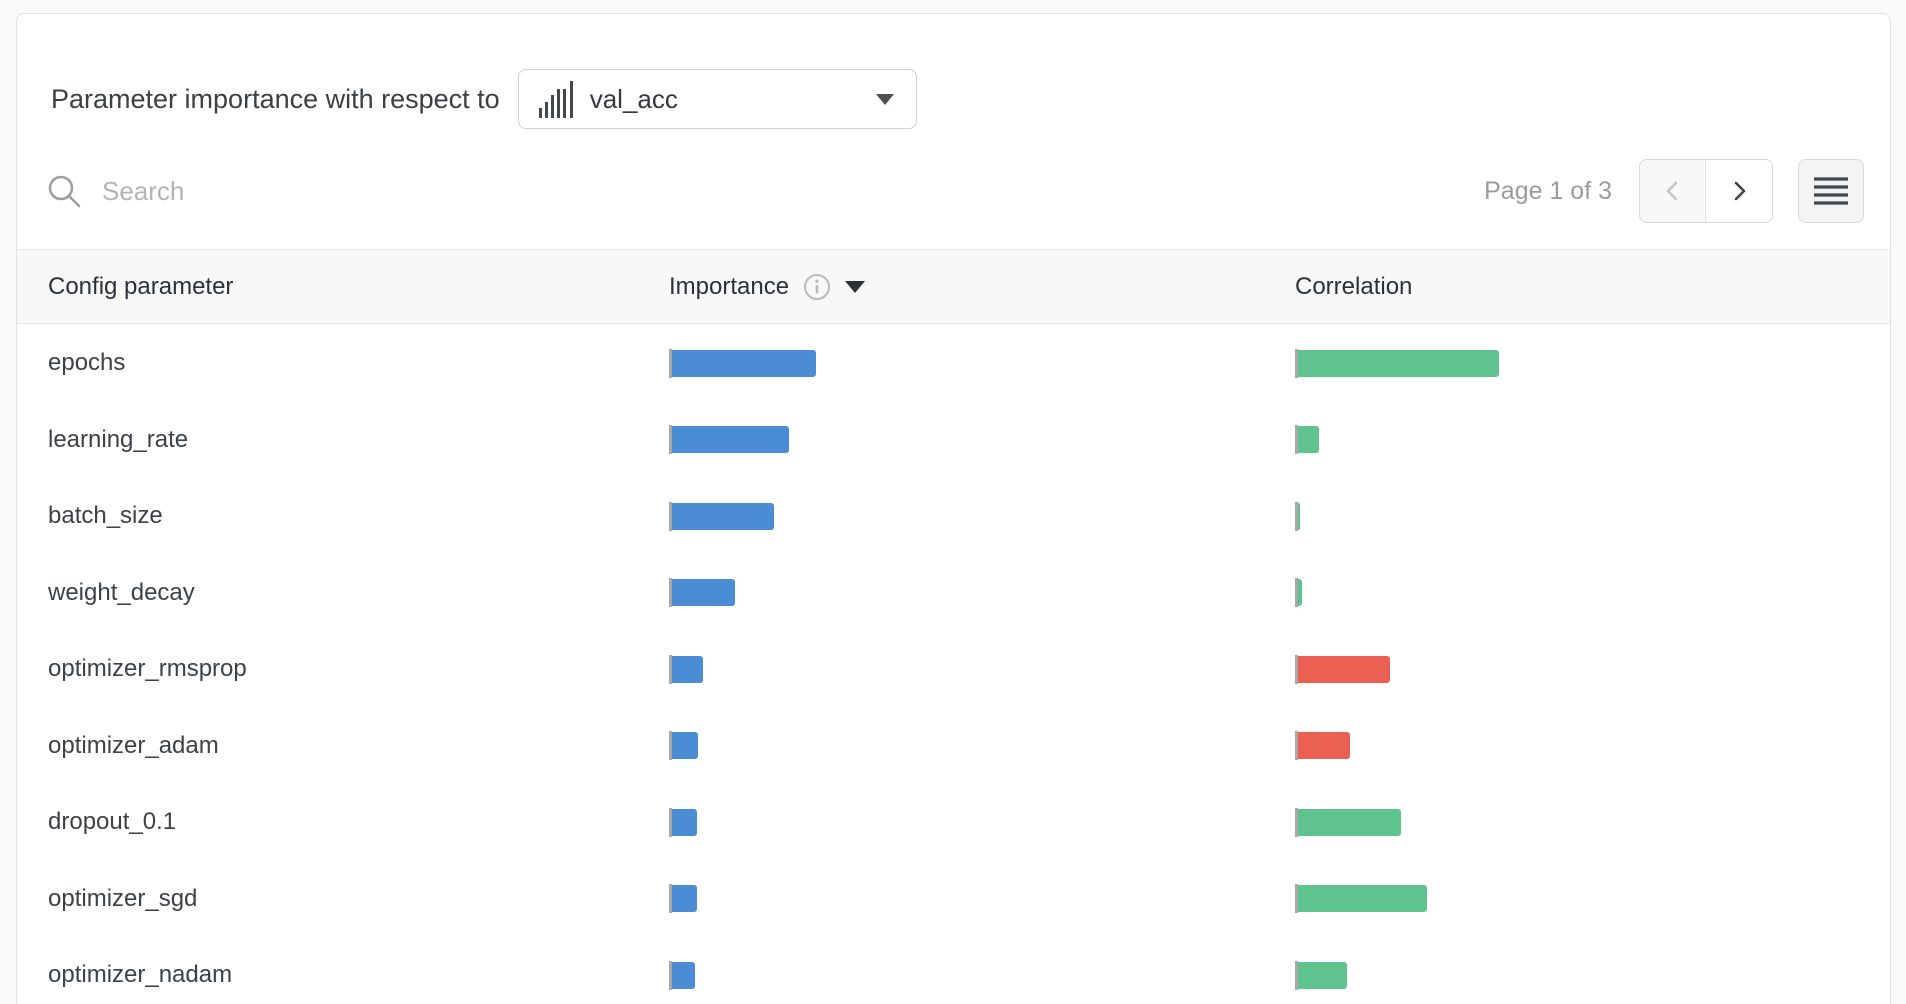 This screenshot has width=1906, height=1004. I want to click on table-row: weight_decay, so click(953, 593).